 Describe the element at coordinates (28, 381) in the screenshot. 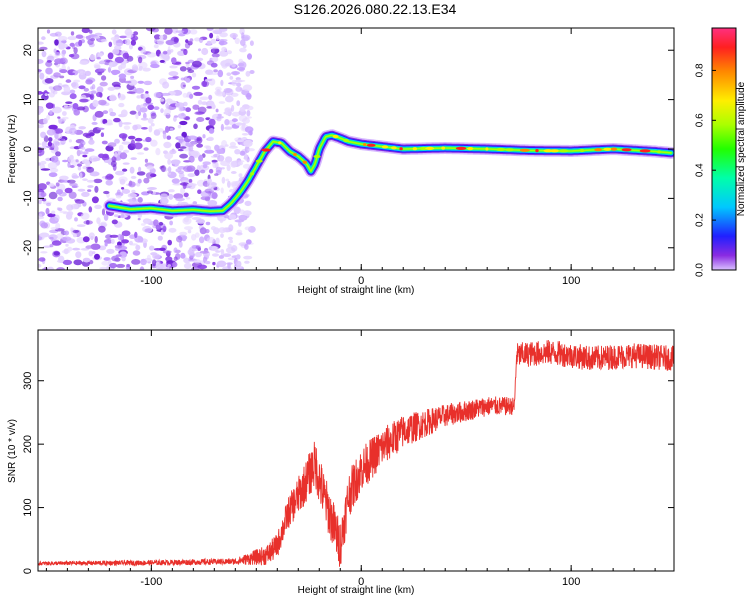

I see `snr-ytick-label: 300` at that location.